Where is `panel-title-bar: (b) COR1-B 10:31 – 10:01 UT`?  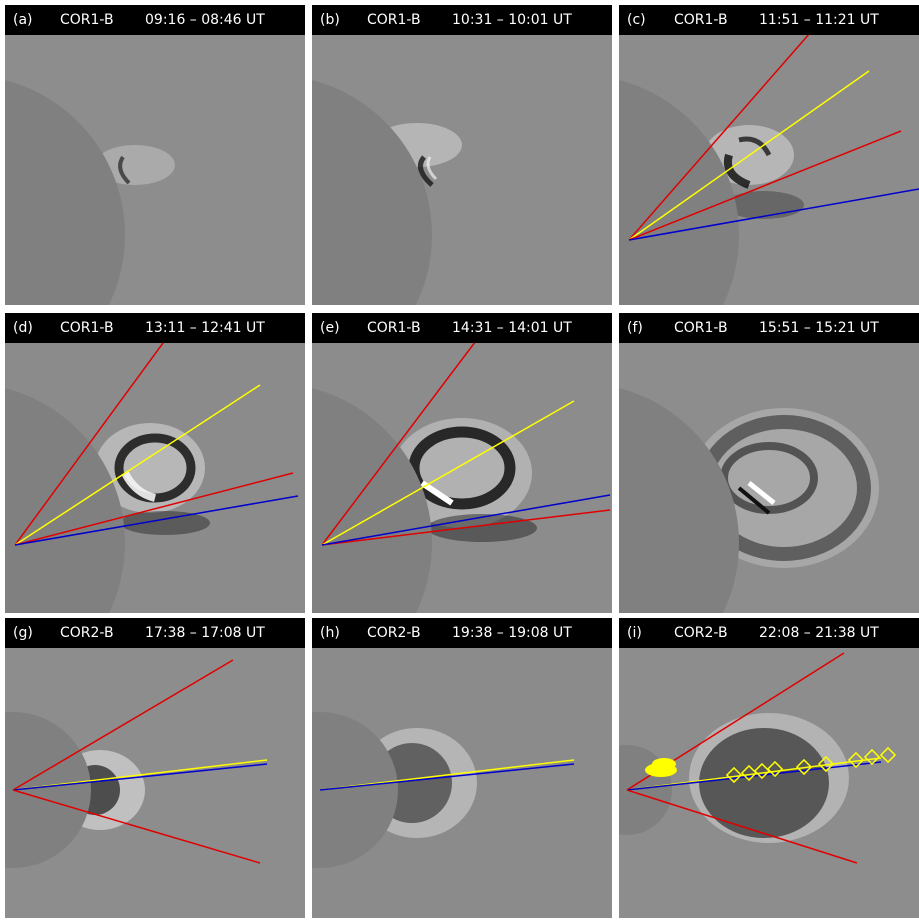
panel-title-bar: (b) COR1-B 10:31 – 10:01 UT is located at coordinates (462, 20).